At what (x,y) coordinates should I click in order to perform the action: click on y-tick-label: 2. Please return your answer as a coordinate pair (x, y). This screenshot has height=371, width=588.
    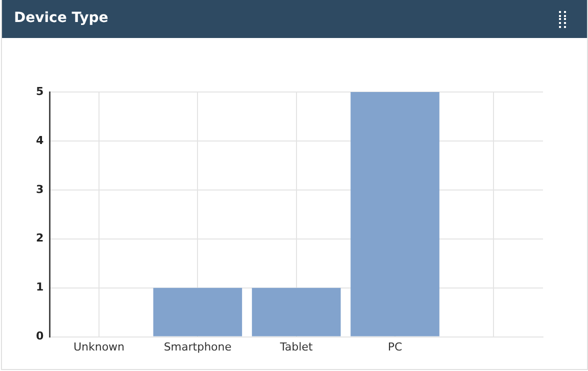
    Looking at the image, I should click on (40, 238).